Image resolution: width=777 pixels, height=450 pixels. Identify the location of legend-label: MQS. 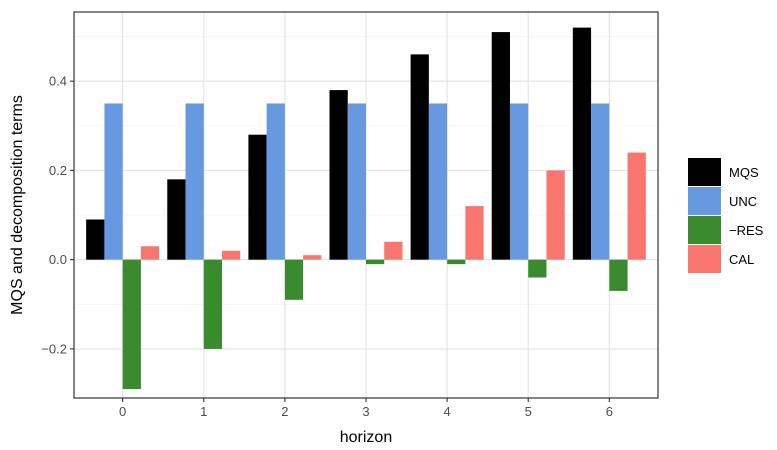
(744, 172).